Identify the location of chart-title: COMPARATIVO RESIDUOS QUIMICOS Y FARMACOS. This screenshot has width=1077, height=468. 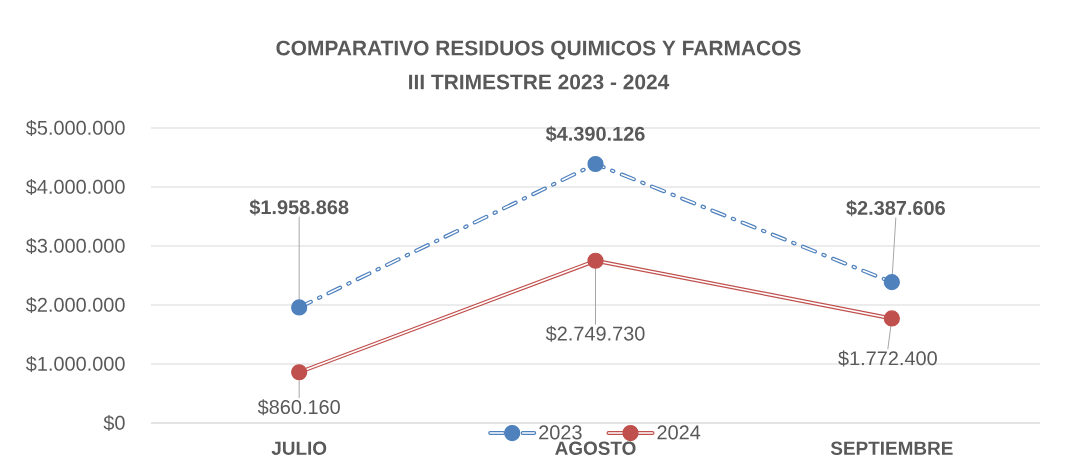
(538, 50).